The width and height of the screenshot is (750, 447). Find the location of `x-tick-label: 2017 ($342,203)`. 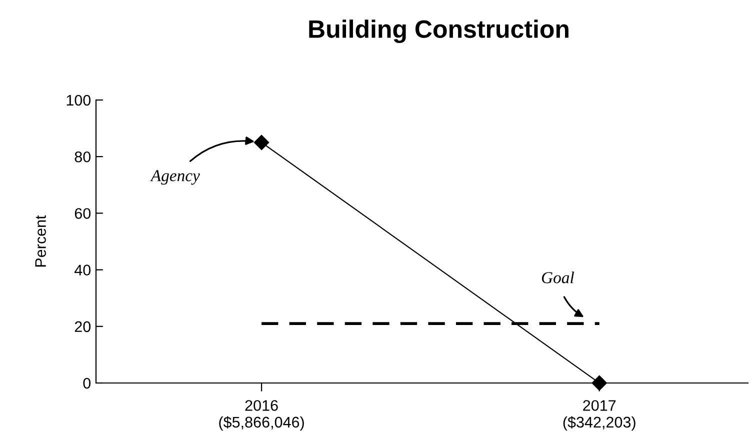

x-tick-label: 2017 ($342,203) is located at coordinates (599, 415).